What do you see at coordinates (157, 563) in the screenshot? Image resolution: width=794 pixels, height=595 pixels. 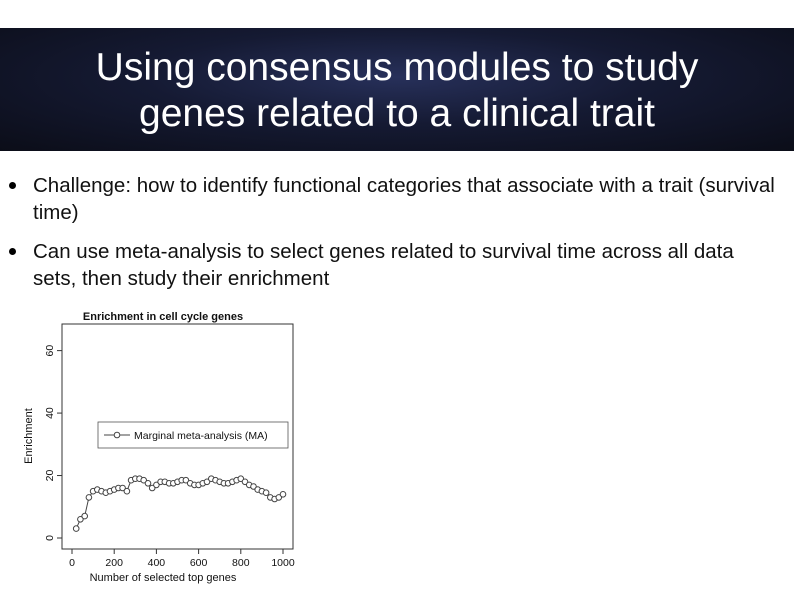 I see `x-tick-label: 400` at bounding box center [157, 563].